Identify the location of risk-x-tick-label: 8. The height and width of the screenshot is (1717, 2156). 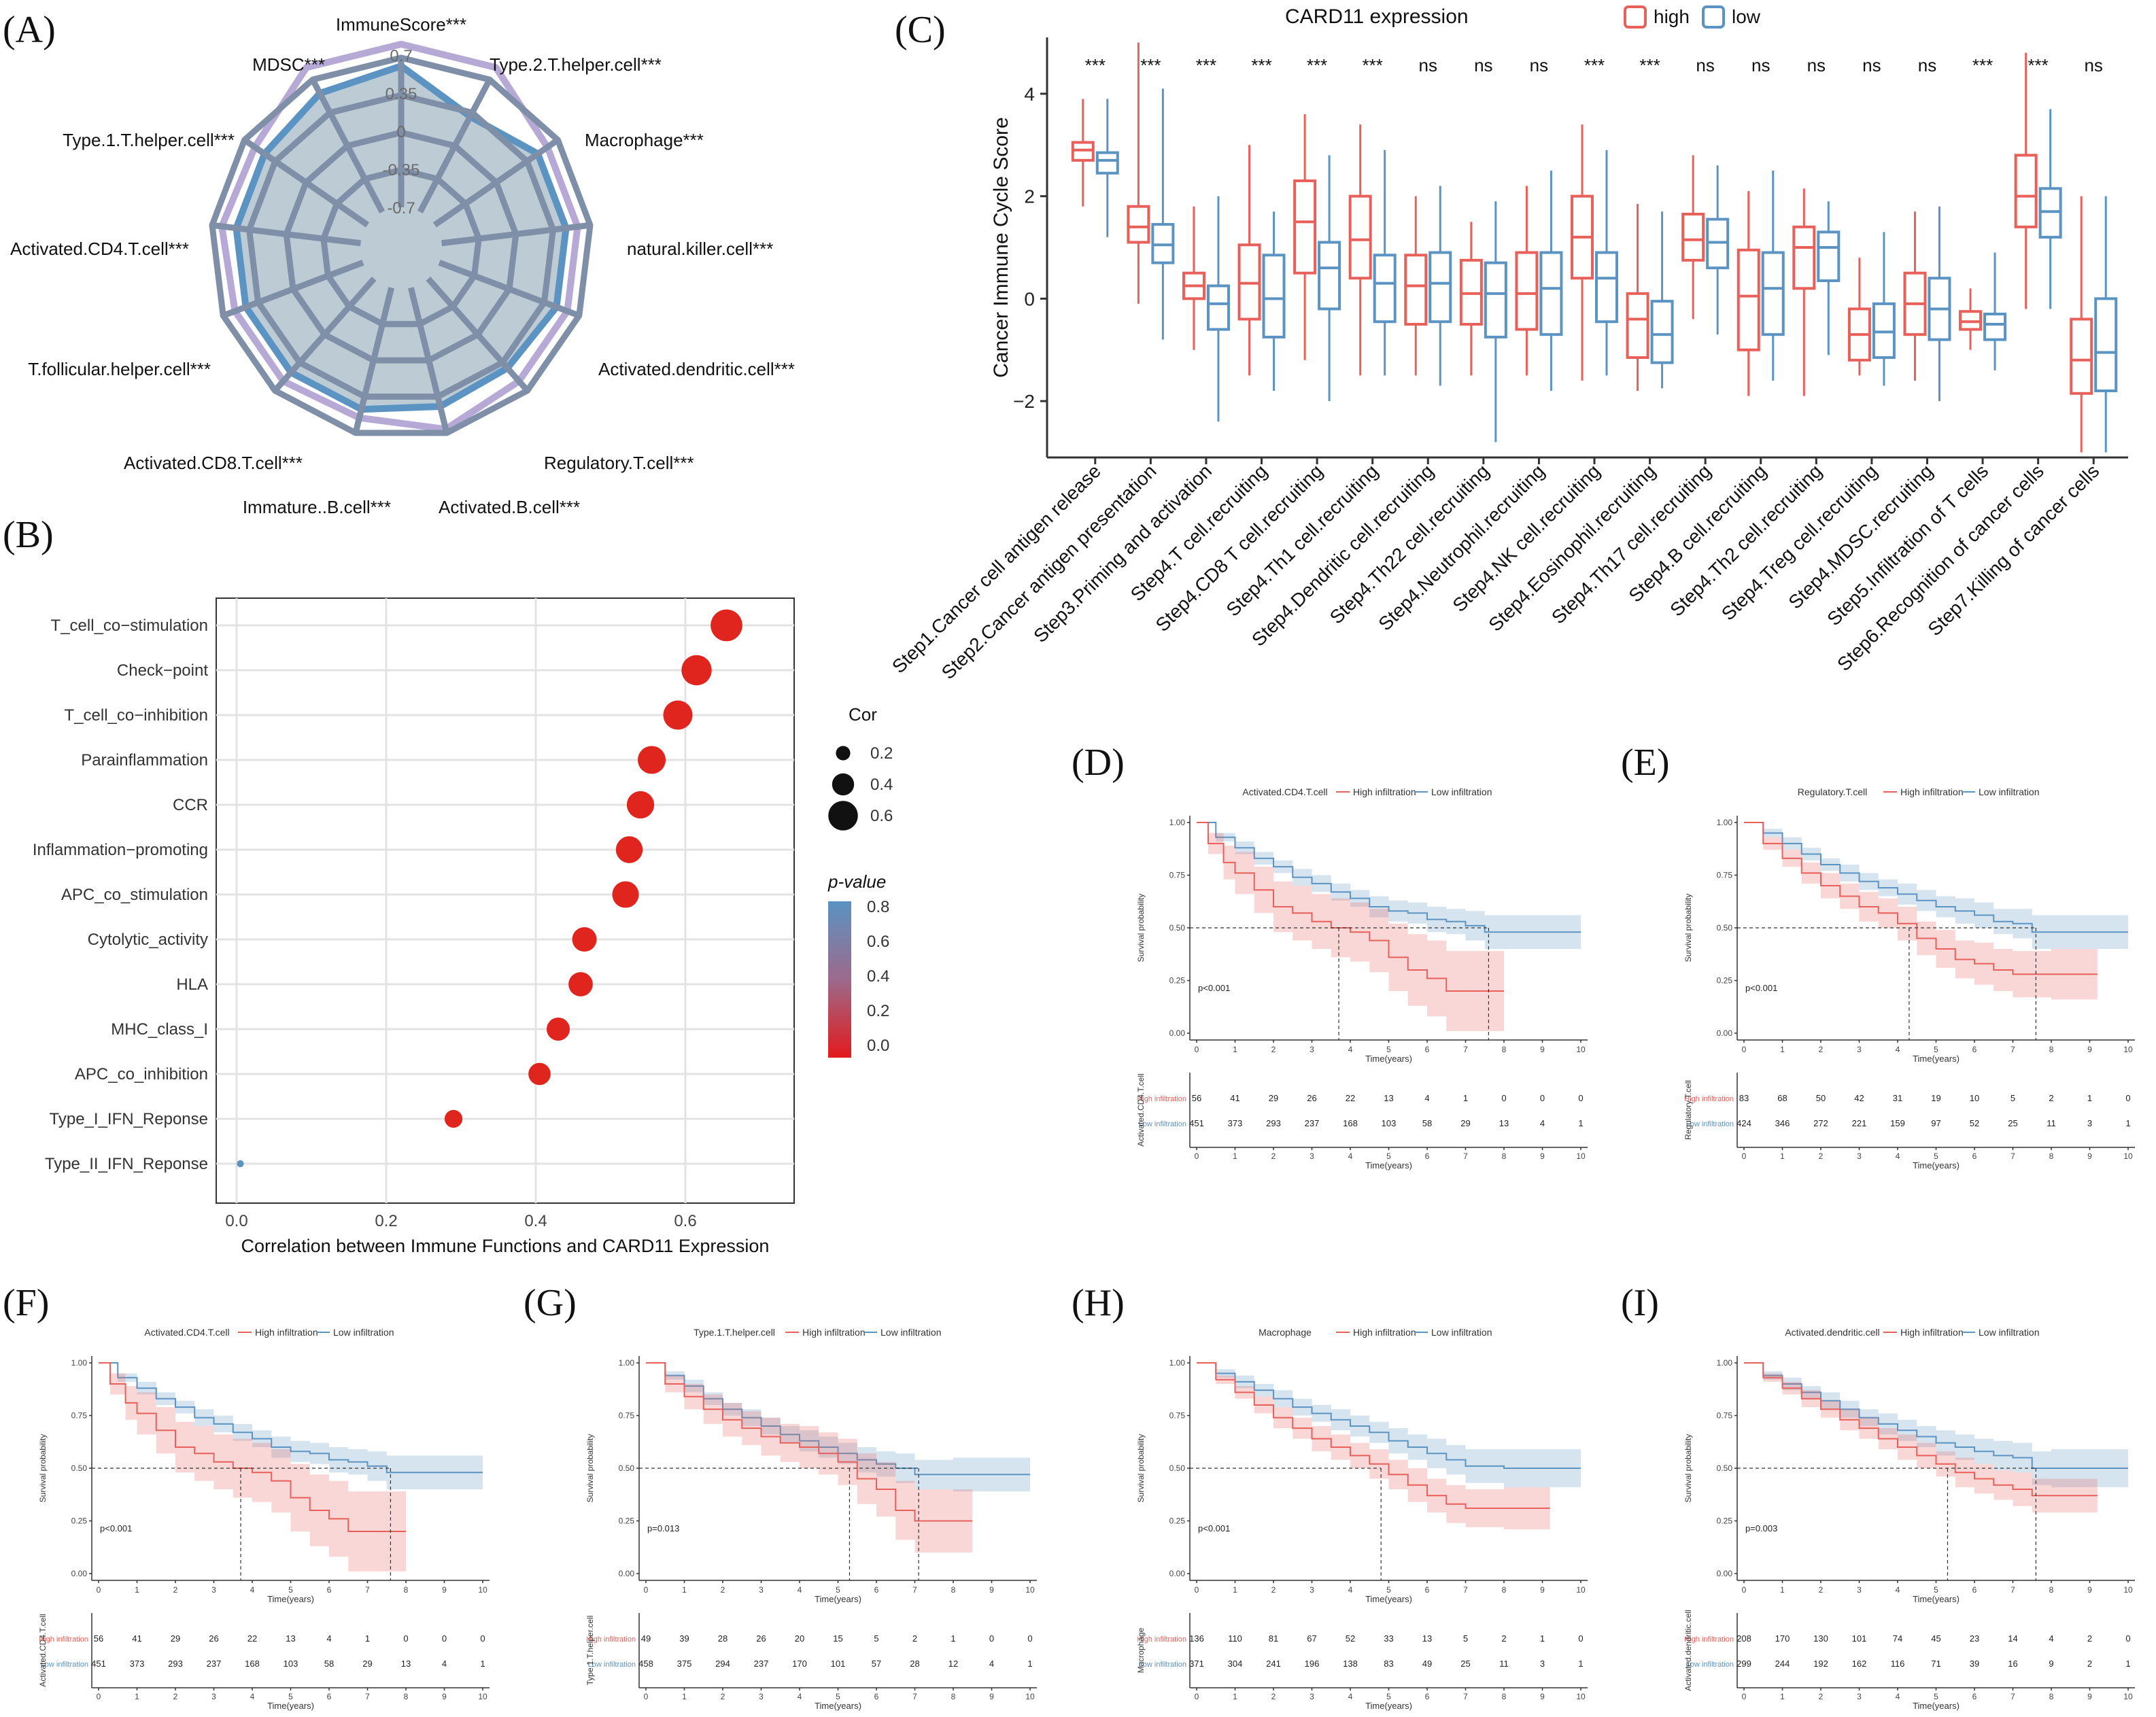
(953, 1696).